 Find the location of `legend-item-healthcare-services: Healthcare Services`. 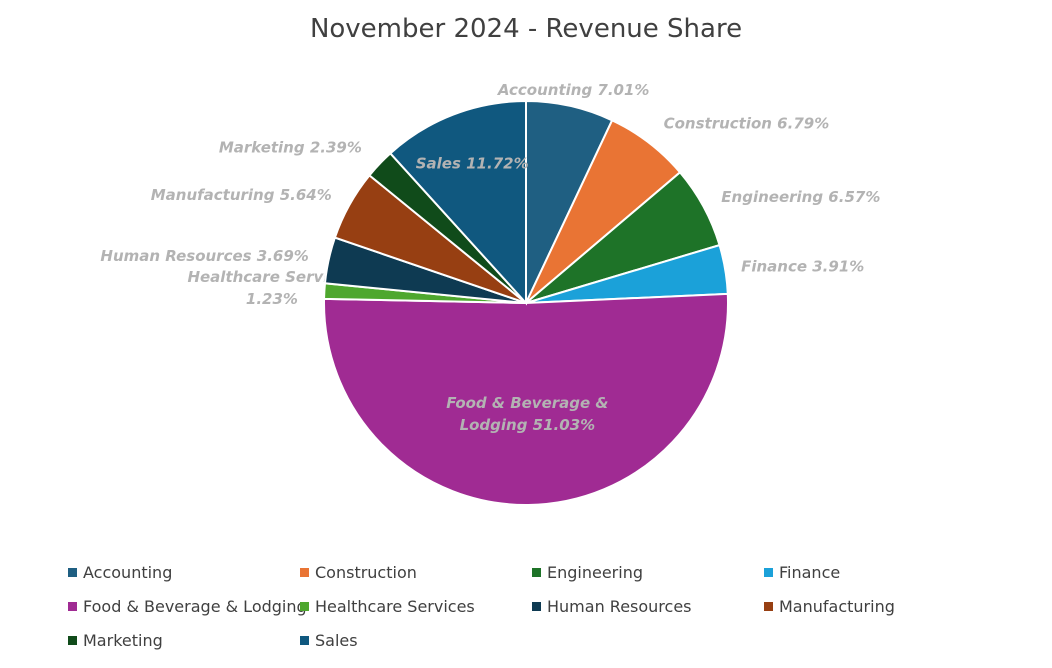

legend-item-healthcare-services: Healthcare Services is located at coordinates (387, 606).